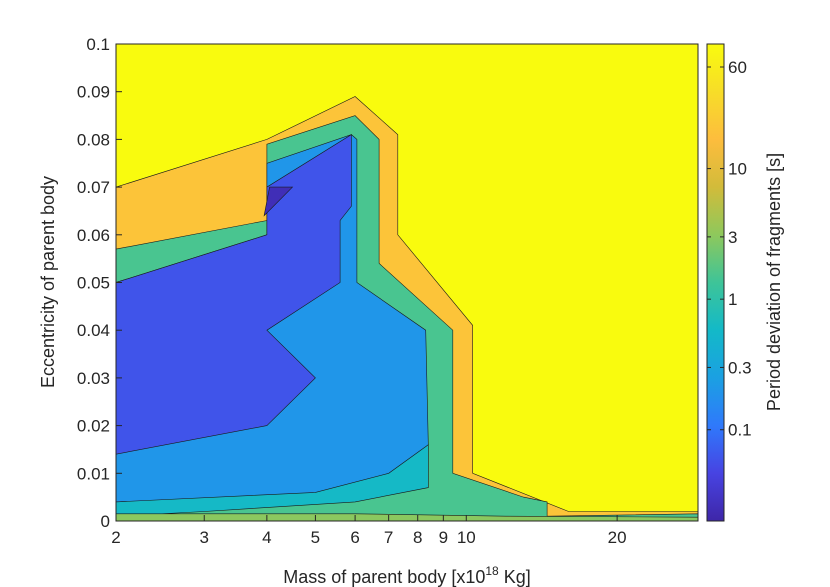 The height and width of the screenshot is (587, 830). I want to click on x-tick-label: 7, so click(388, 537).